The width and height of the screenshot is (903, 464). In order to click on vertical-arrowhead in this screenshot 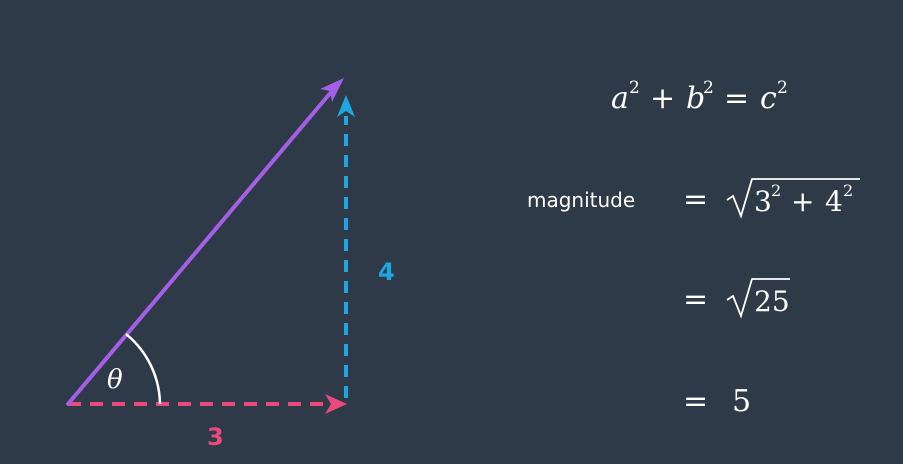, I will do `click(346, 106)`.